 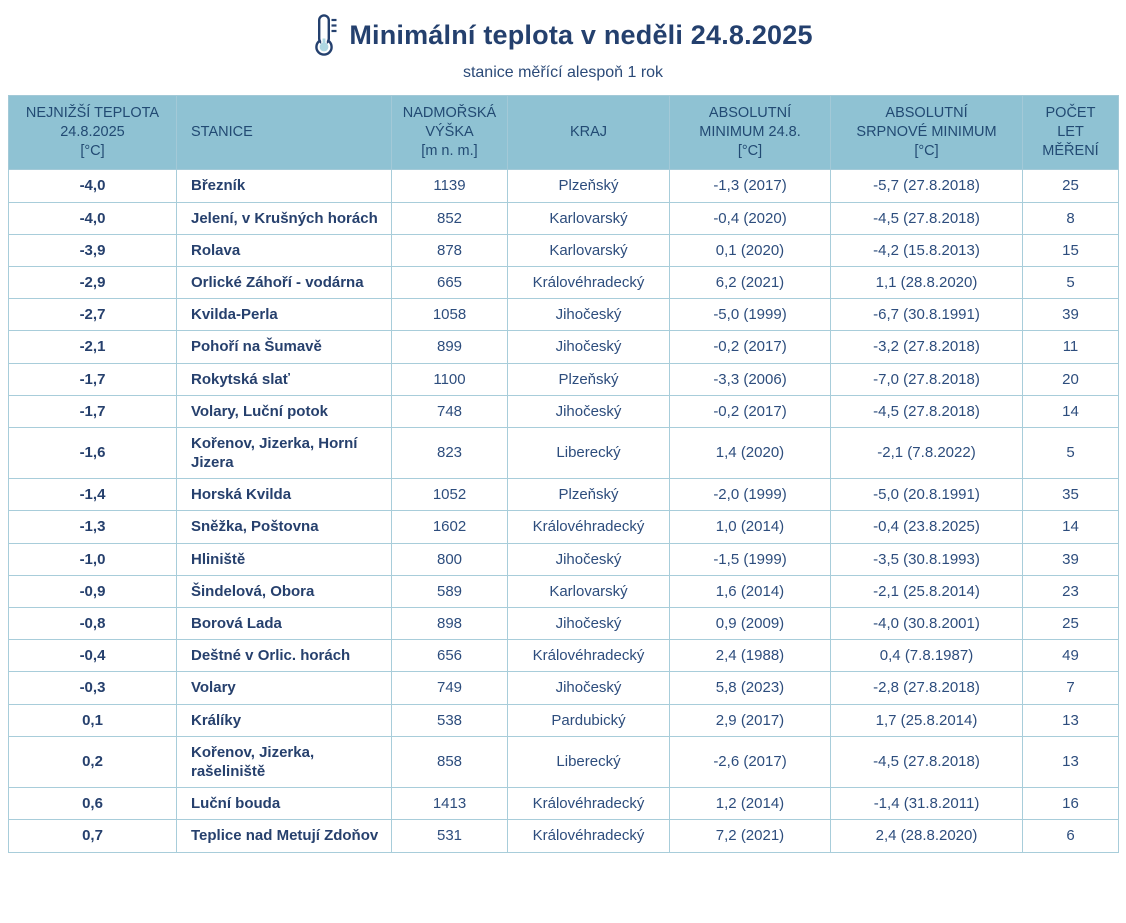 I want to click on cell-lowest-temp: -2,9, so click(x=92, y=282).